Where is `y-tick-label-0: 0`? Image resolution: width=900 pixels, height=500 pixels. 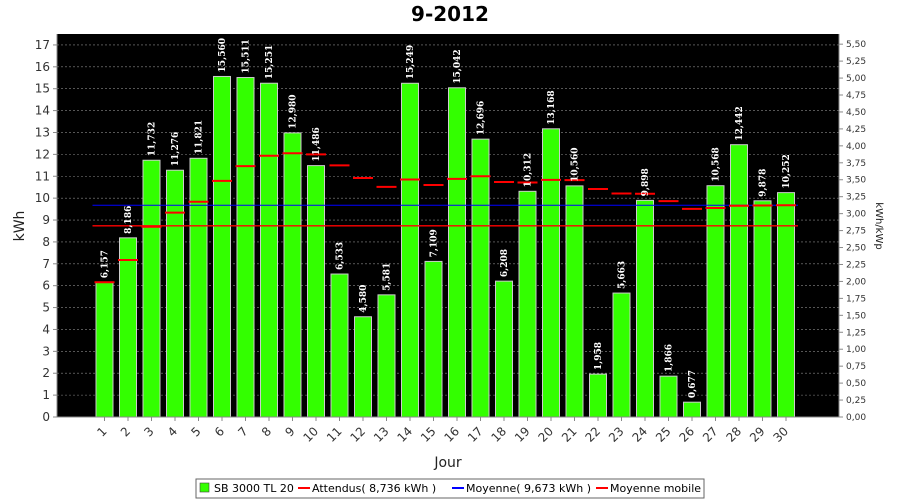
y-tick-label-0: 0 is located at coordinates (46, 417).